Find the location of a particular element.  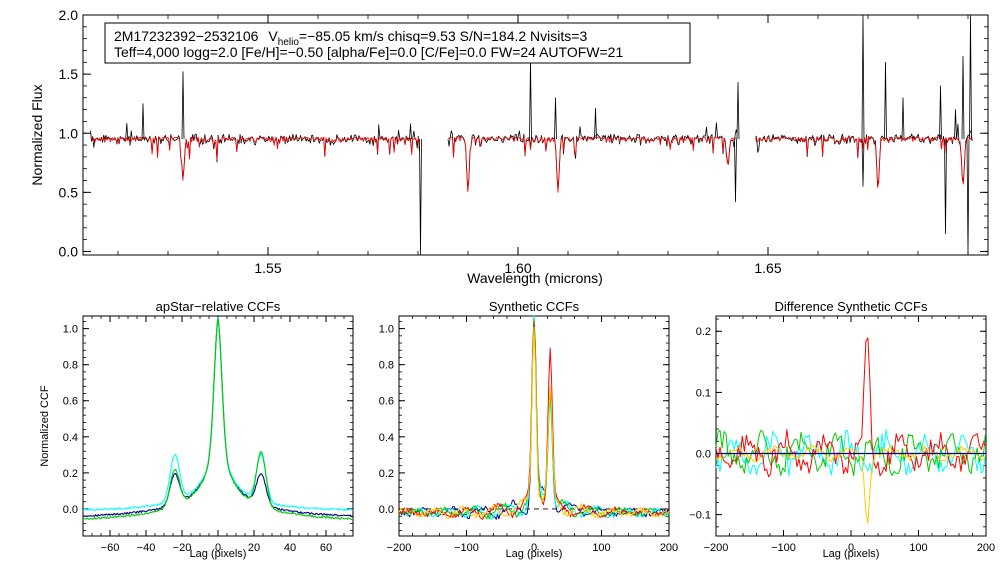

ccf3-ticks: −200 −100 0 100 200 −0.1 0.0 0.1 0.2 is located at coordinates (842, 435).